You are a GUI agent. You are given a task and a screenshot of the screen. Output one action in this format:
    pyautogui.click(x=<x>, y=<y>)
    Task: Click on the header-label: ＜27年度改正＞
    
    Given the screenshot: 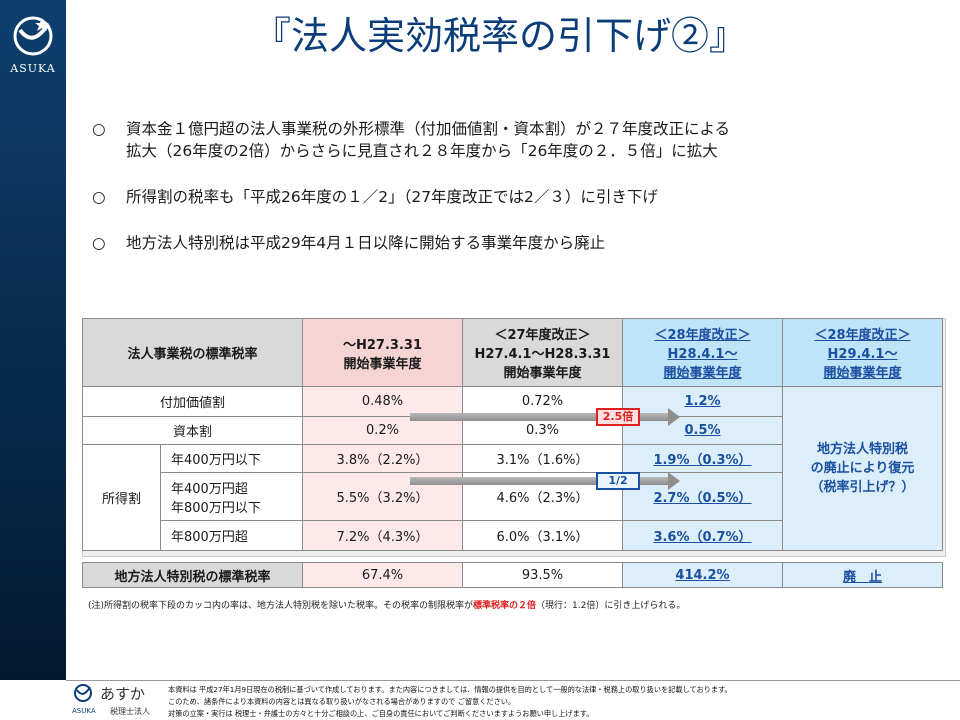 What is the action you would take?
    pyautogui.click(x=542, y=335)
    